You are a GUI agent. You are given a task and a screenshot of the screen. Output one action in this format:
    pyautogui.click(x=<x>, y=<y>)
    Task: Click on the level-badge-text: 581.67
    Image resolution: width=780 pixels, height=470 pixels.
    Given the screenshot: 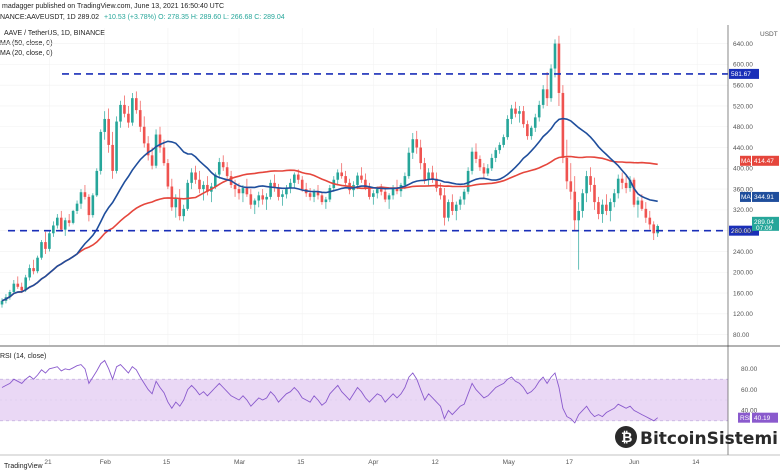 What is the action you would take?
    pyautogui.click(x=741, y=74)
    